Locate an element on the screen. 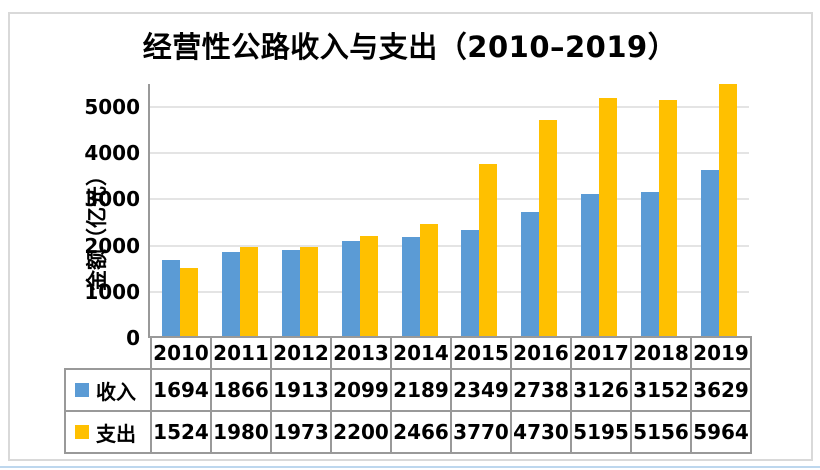 This screenshot has width=820, height=470. value-cell-收入: 1694 is located at coordinates (181, 390).